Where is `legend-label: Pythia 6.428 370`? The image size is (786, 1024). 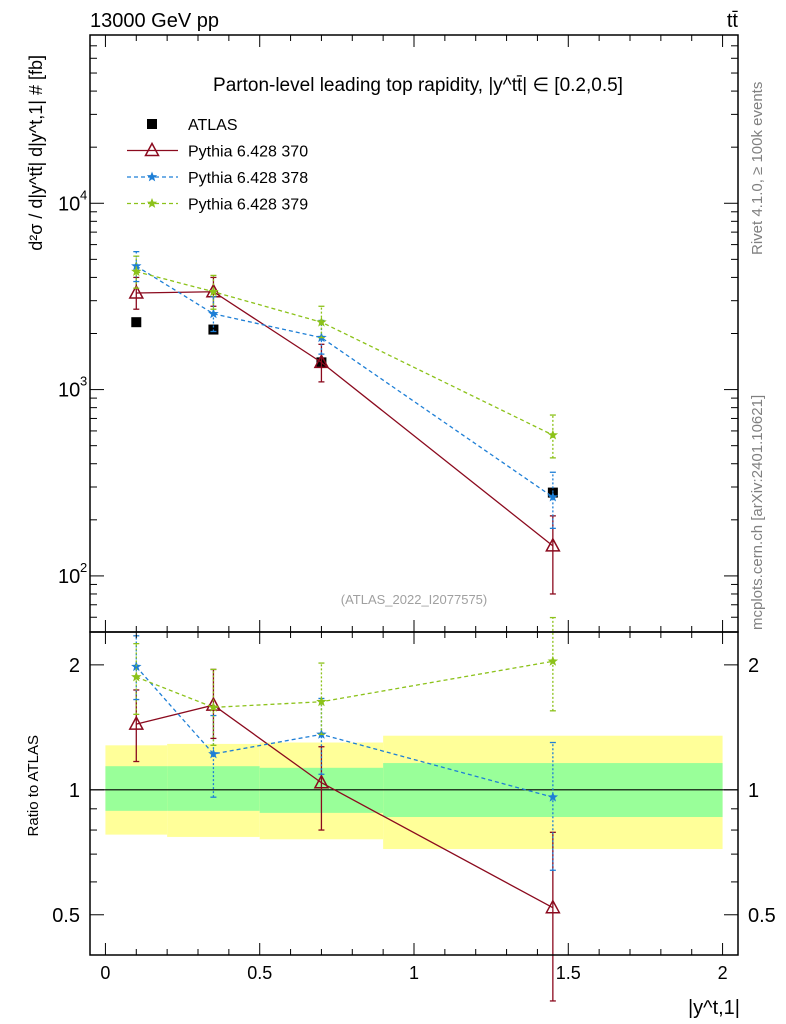
legend-label: Pythia 6.428 370 is located at coordinates (248, 152).